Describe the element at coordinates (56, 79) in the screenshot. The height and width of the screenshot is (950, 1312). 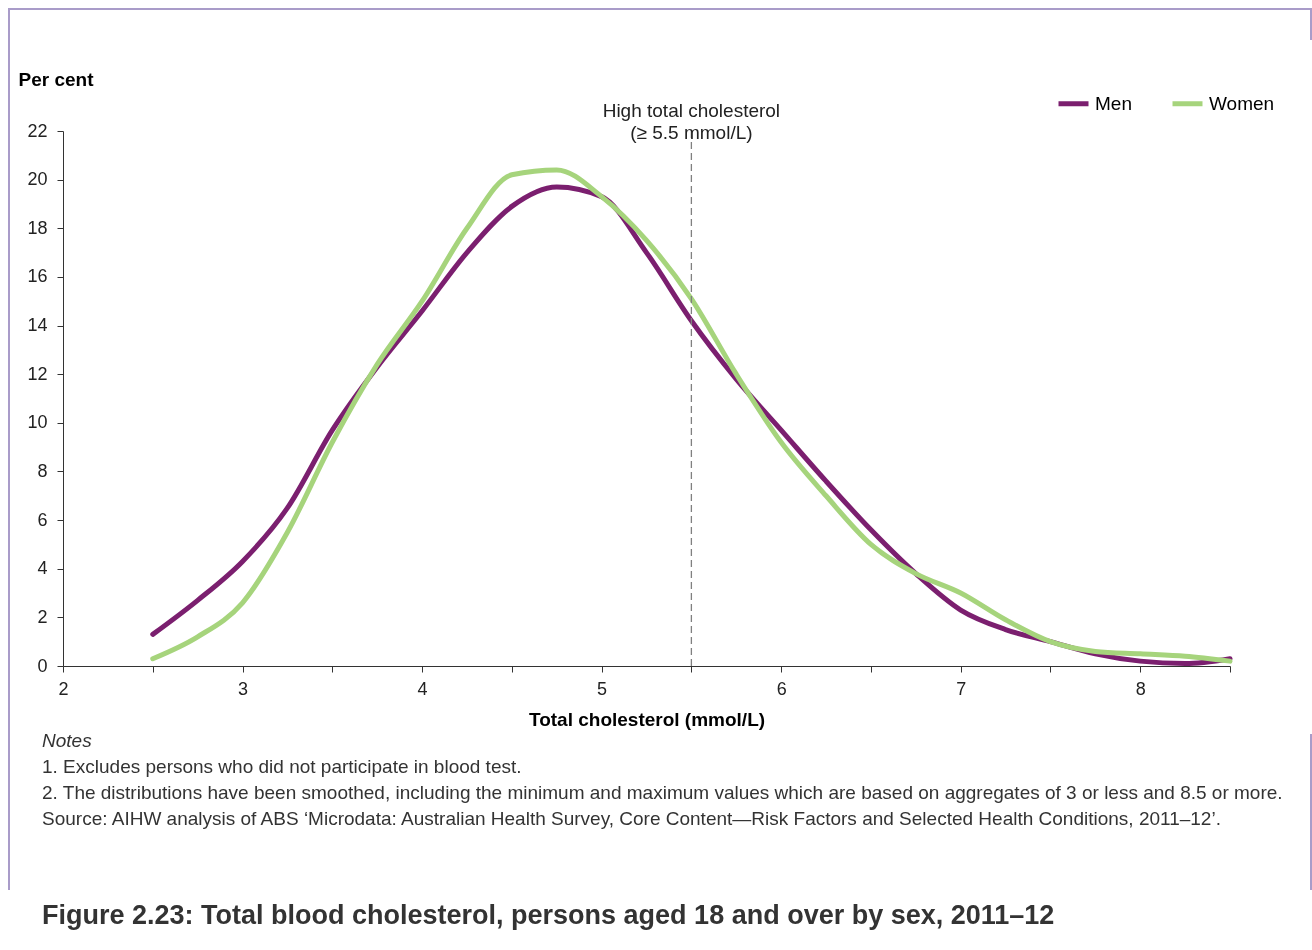
I see `y-axis-title: Per cent` at that location.